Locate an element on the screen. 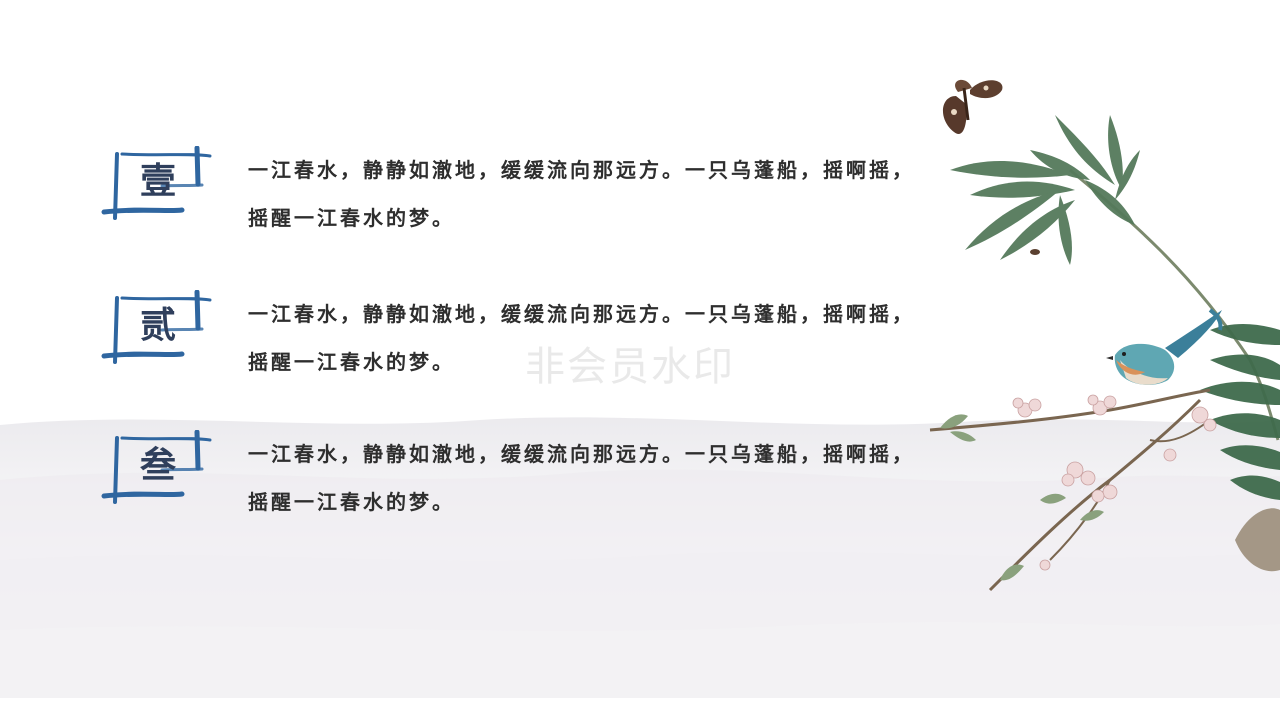  list-item: 壹 一江春水，静静如澈地，缓缓流向那远方。一只乌蓬船，摇啊摇，摇醒一江春水的梦。 is located at coordinates (510, 191).